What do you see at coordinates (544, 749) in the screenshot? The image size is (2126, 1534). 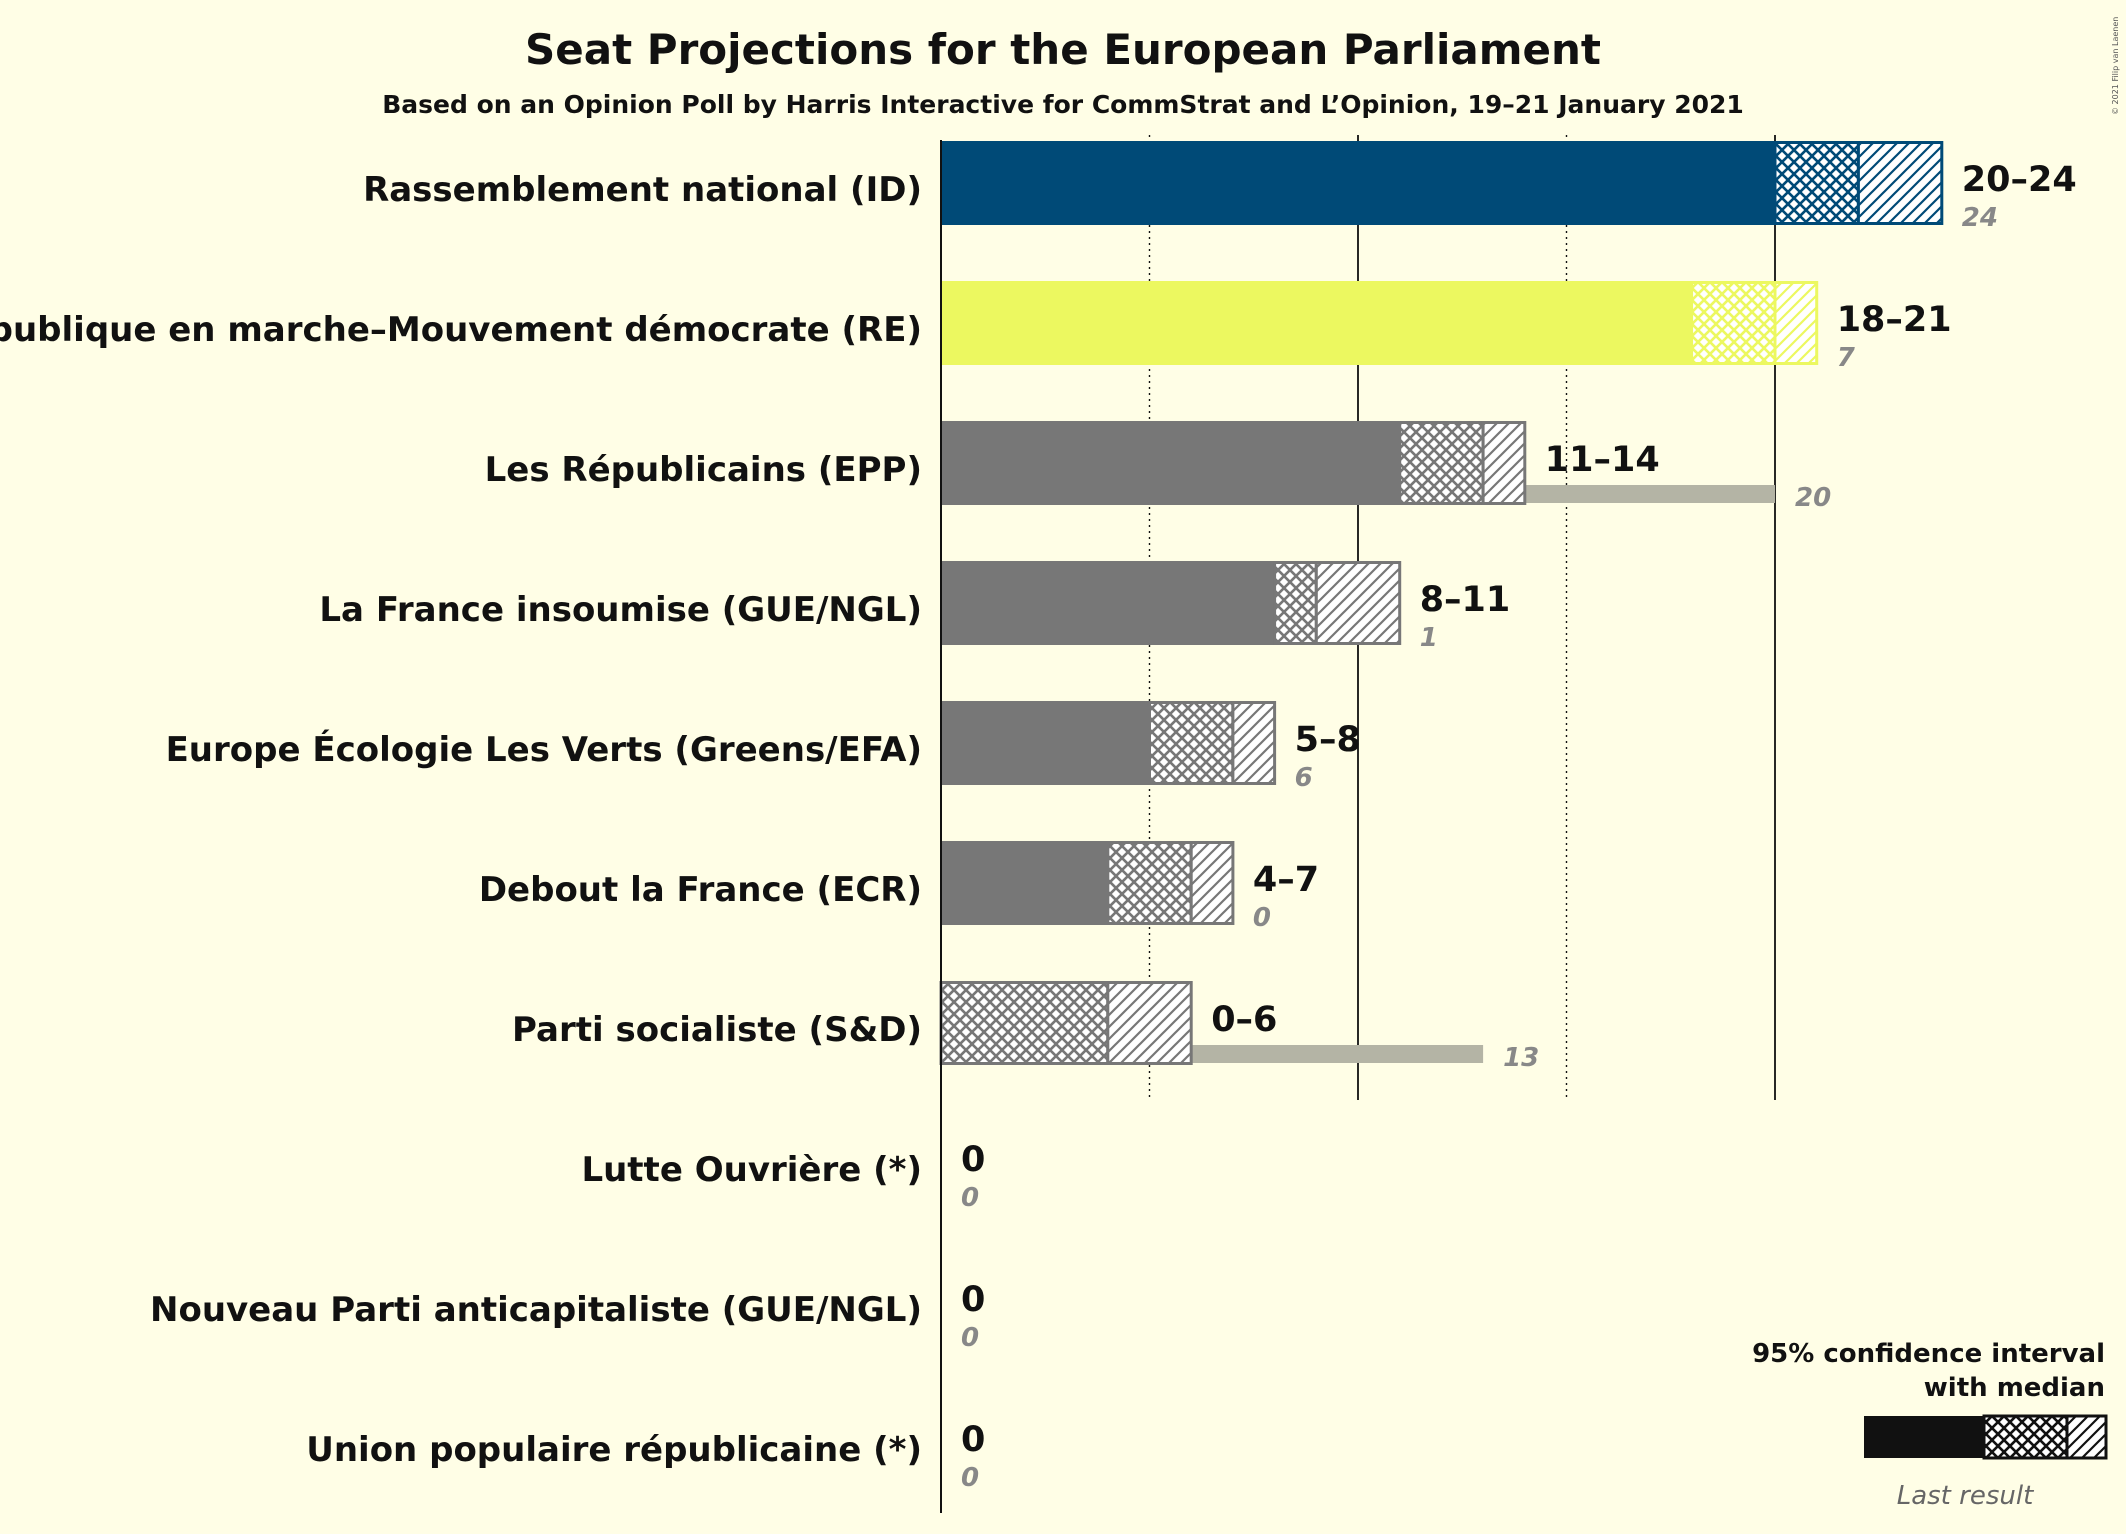 I see `party-label: Europe Écologie Les Verts (Greens/EFA)` at bounding box center [544, 749].